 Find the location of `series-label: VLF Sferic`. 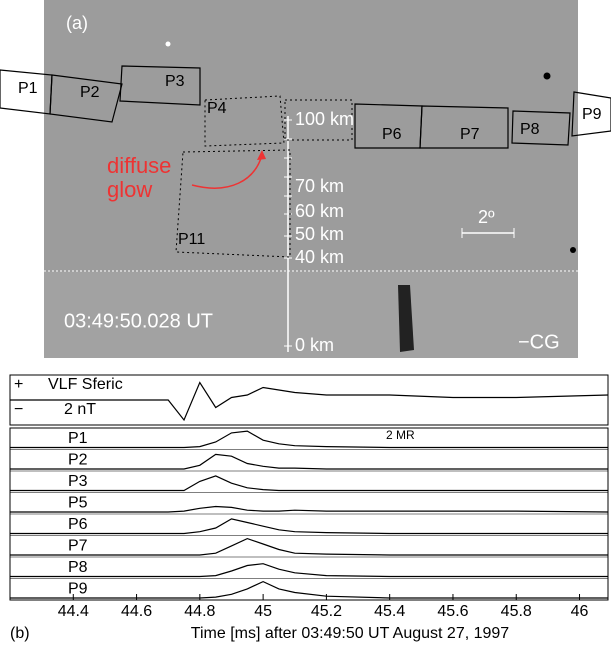

series-label: VLF Sferic is located at coordinates (85, 384).